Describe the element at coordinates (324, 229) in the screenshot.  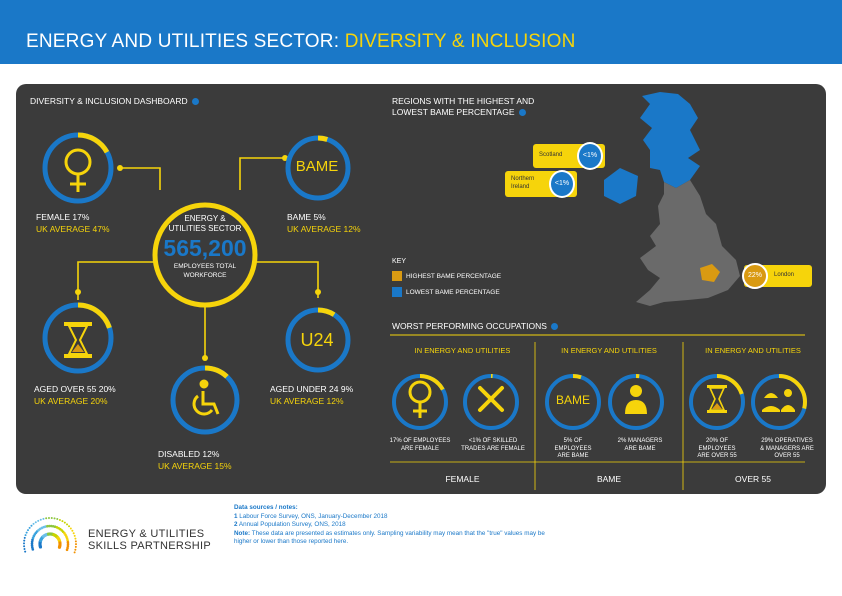
I see `bame-avg: UK AVERAGE 12%` at that location.